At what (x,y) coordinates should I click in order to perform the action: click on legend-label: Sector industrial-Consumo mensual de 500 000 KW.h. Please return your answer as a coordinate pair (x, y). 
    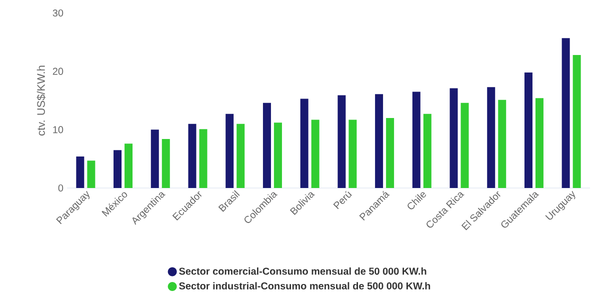
    Looking at the image, I should click on (304, 286).